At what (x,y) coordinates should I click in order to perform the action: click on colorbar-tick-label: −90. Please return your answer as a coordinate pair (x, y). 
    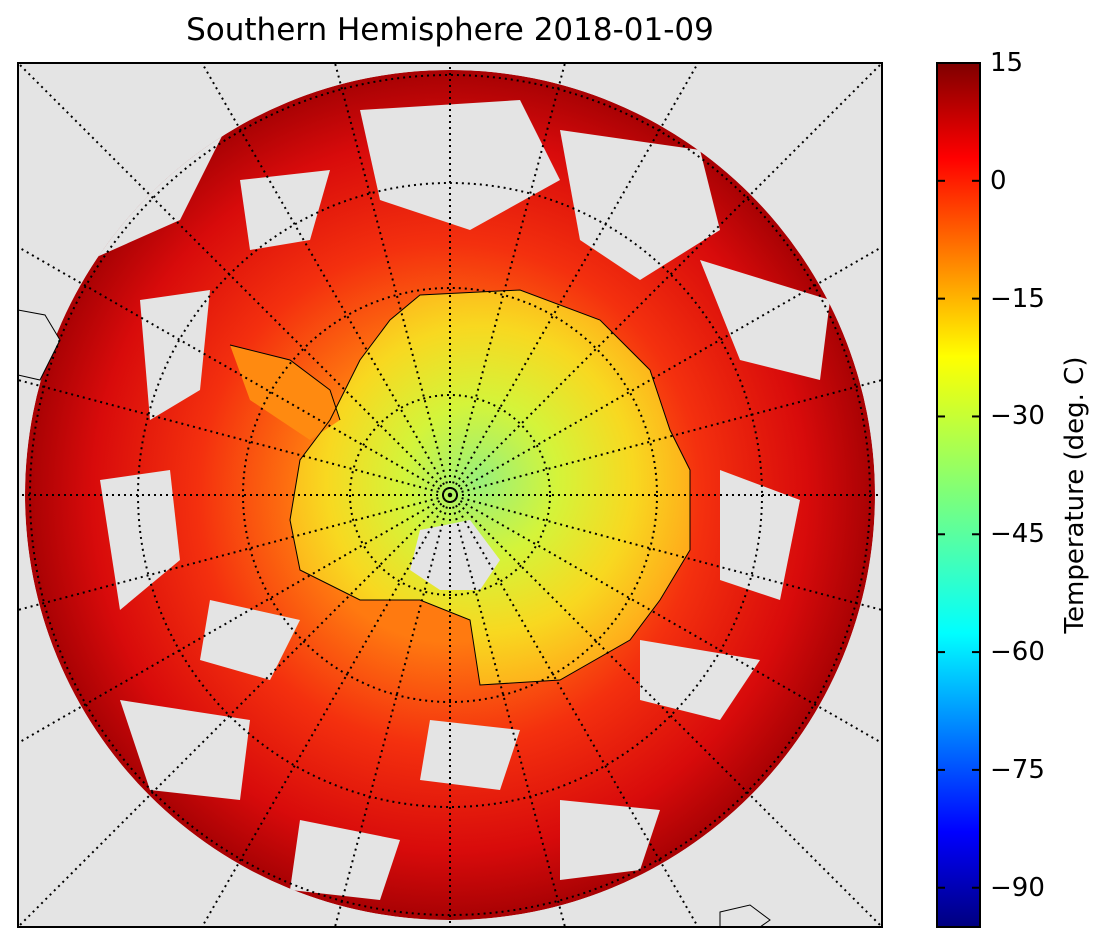
    Looking at the image, I should click on (1017, 887).